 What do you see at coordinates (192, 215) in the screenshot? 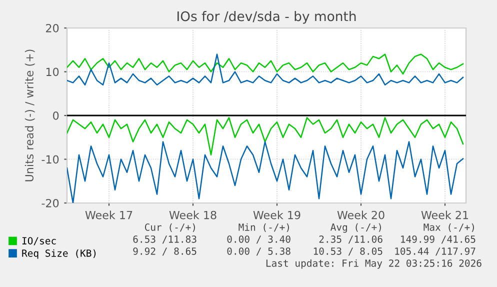
I see `x-tick-label: Week 18` at bounding box center [192, 215].